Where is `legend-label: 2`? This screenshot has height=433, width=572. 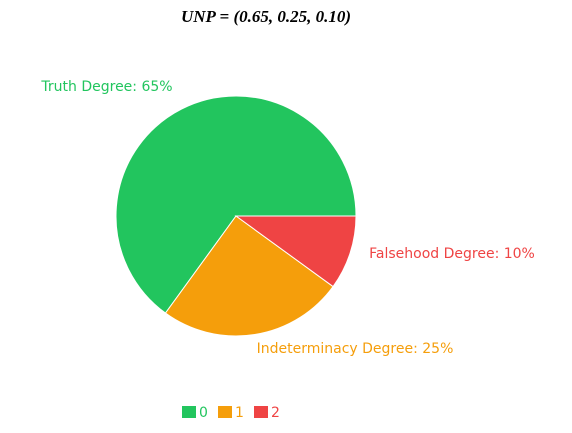 legend-label: 2 is located at coordinates (275, 413).